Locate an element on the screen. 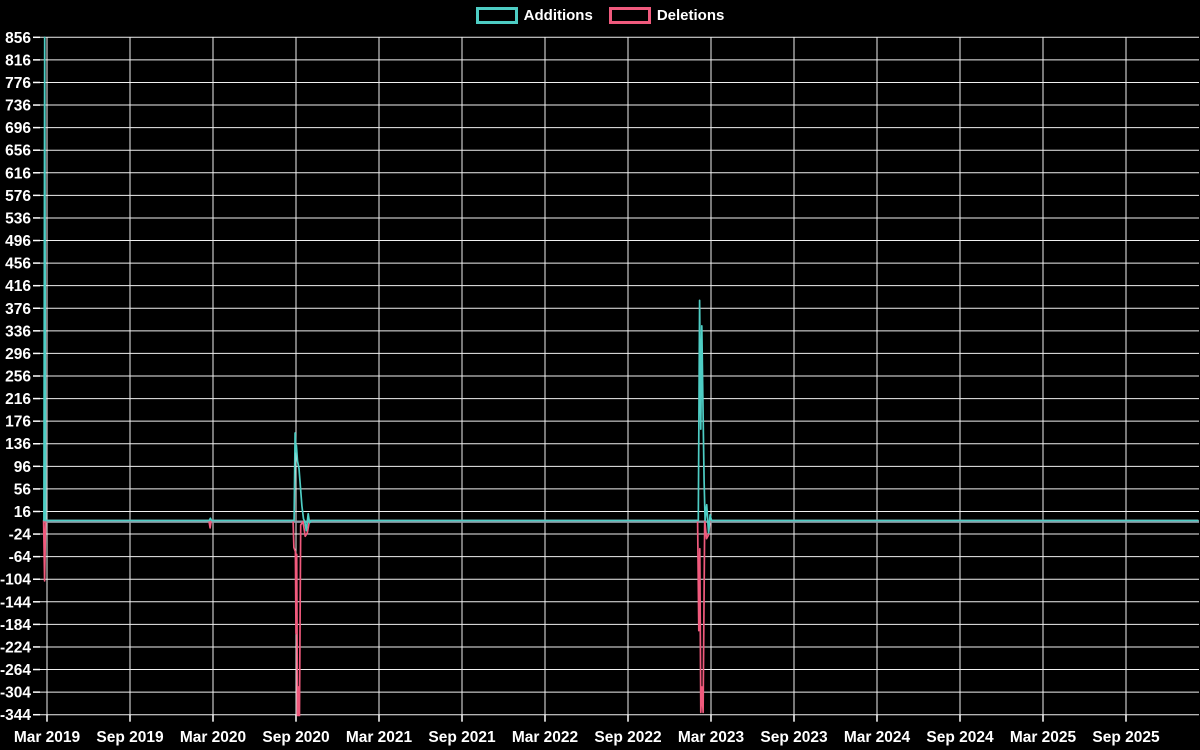 The width and height of the screenshot is (1200, 750). legend-item-deletions: Deletions is located at coordinates (666, 15).